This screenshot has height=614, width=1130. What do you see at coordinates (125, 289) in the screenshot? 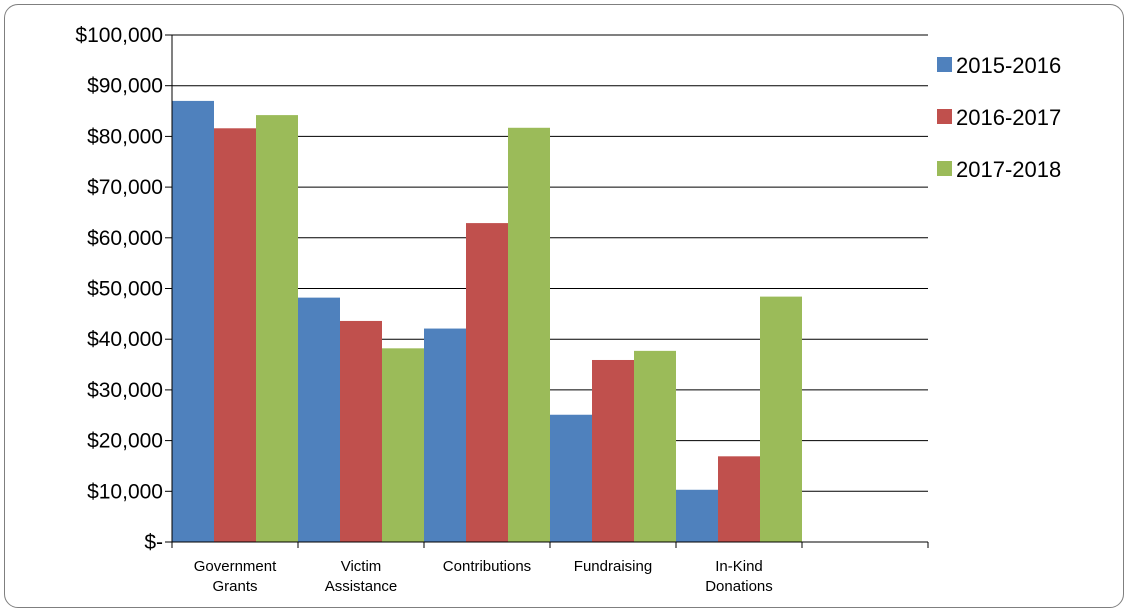
I see `y-tick-label: $50,000` at bounding box center [125, 289].